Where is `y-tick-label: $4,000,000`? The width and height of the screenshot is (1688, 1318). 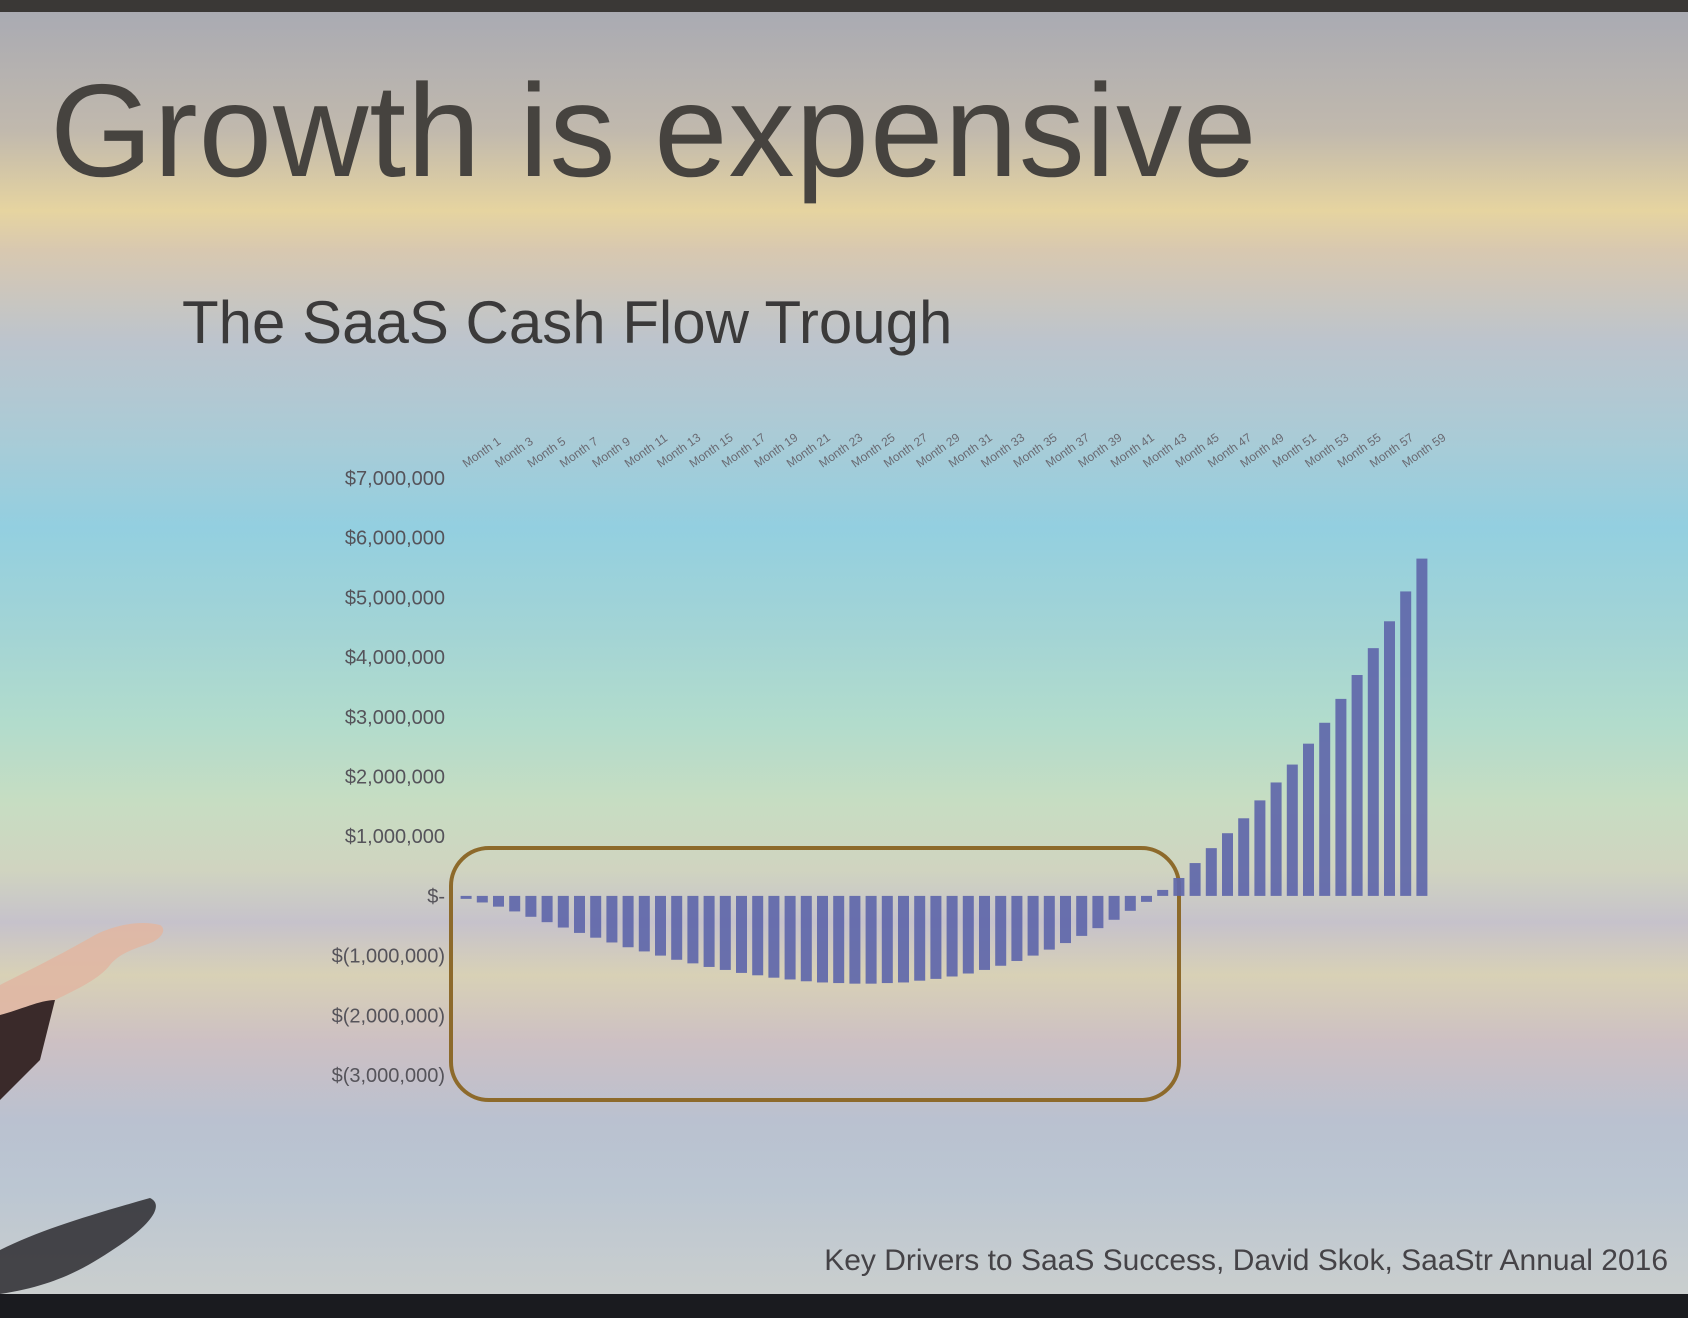 y-tick-label: $4,000,000 is located at coordinates (395, 658).